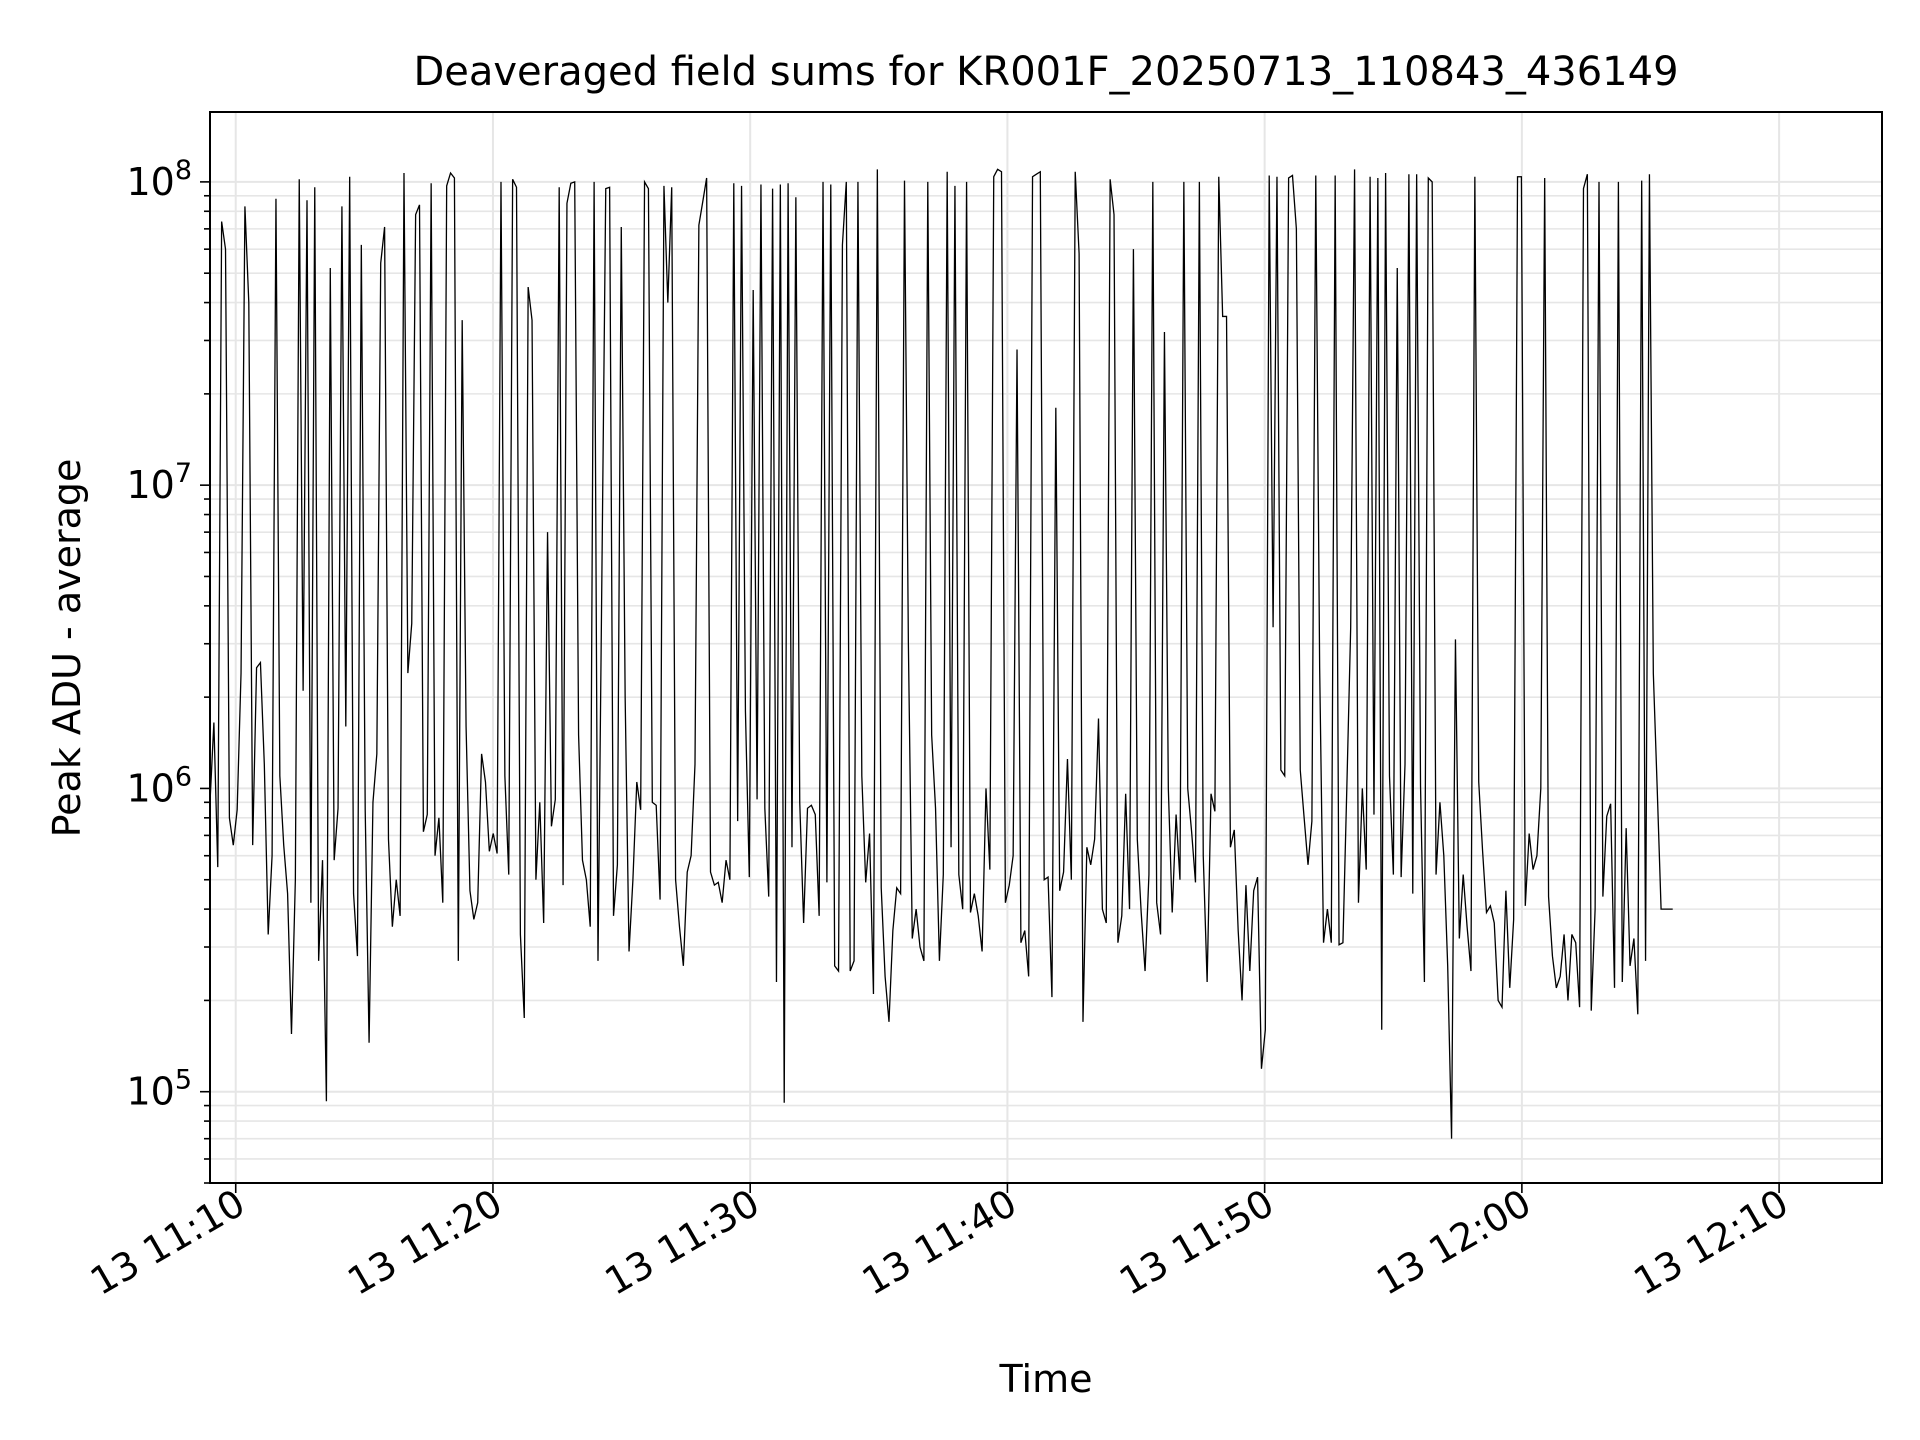 The height and width of the screenshot is (1440, 1920). Describe the element at coordinates (159, 179) in the screenshot. I see `y-tick-label: 108` at that location.